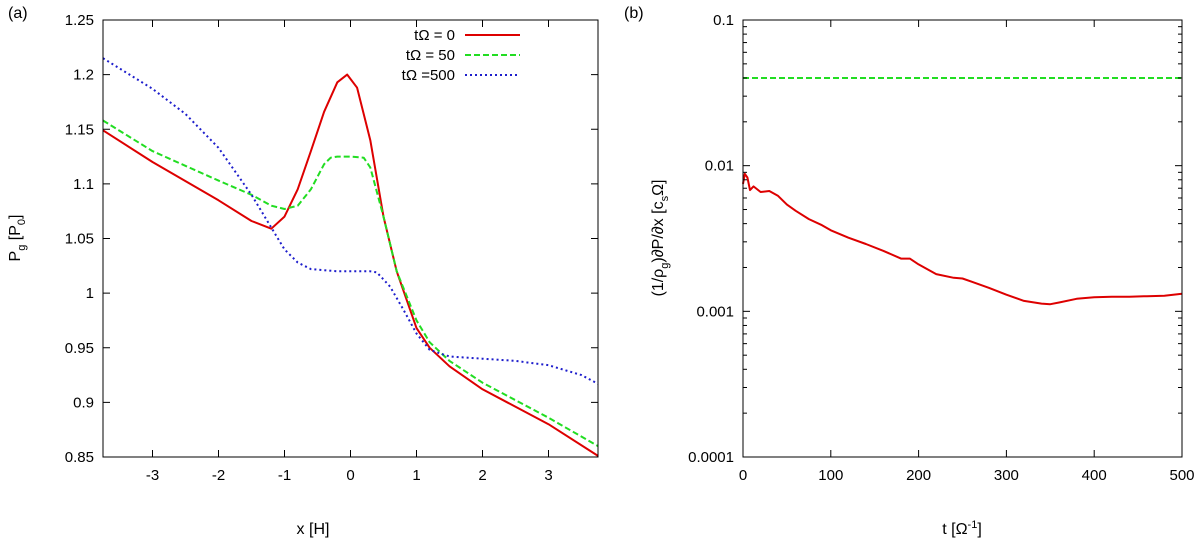 This screenshot has width=1200, height=540. I want to click on panel-b-y-axis-label: (1/ρg)∂P/∂x [csΩ], so click(660, 238).